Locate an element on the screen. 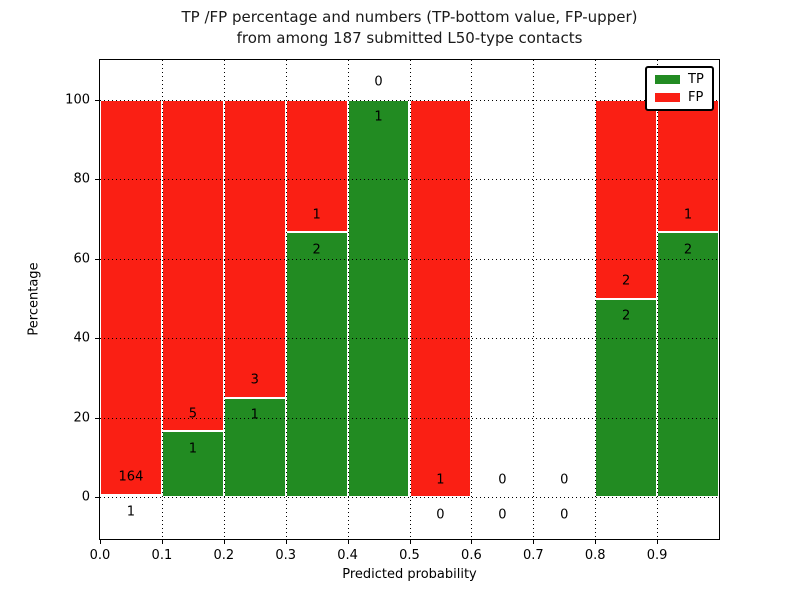 The width and height of the screenshot is (800, 600). tp-count-label-0.7-0.8: 0 is located at coordinates (564, 515).